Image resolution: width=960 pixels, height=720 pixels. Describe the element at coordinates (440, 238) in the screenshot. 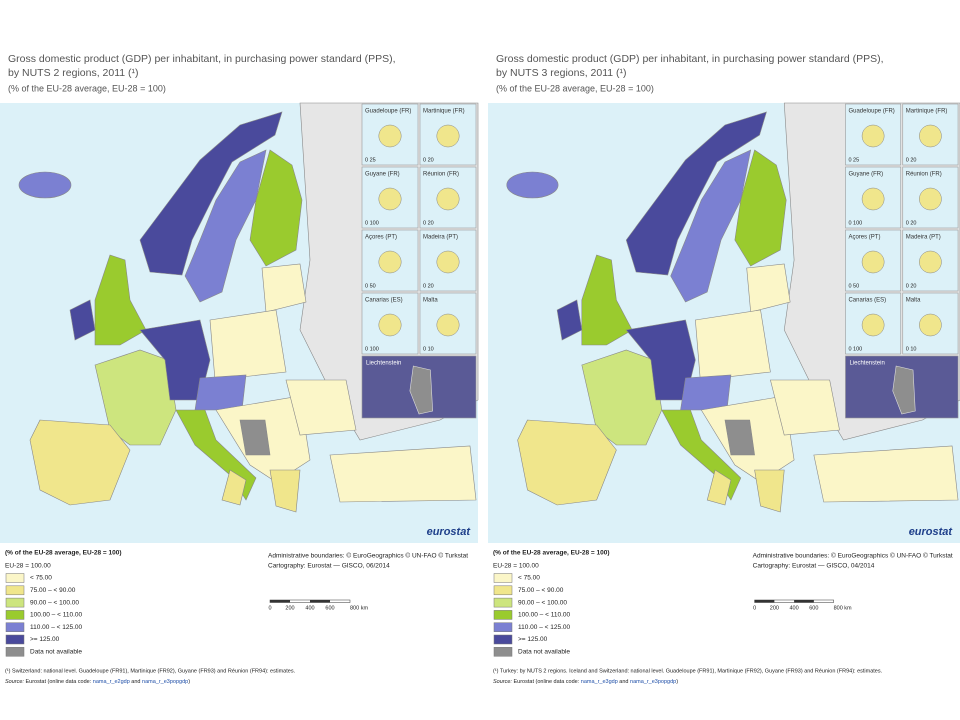

I see `inset-label: Madeira (PT)` at that location.